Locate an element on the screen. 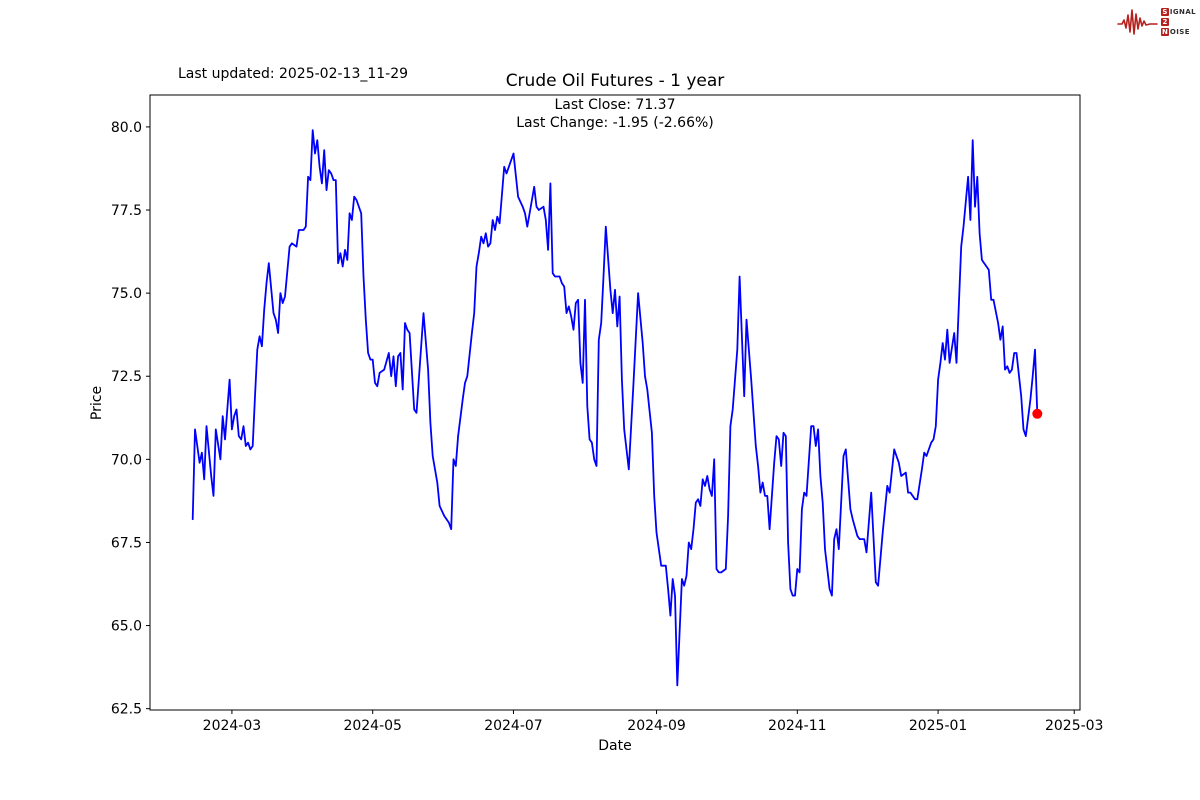  y-tick-label: 80.0 is located at coordinates (126, 128).